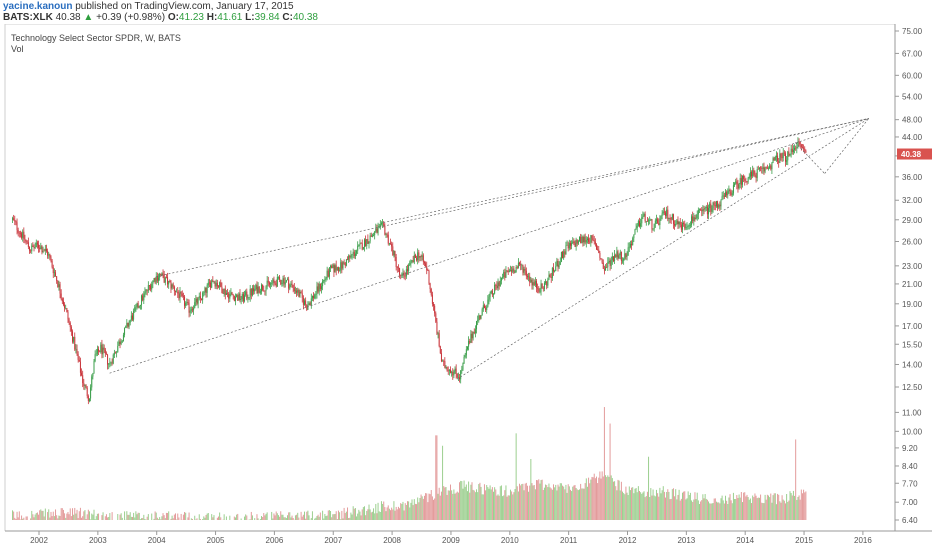 The width and height of the screenshot is (932, 550). I want to click on low-label: L:, so click(250, 17).